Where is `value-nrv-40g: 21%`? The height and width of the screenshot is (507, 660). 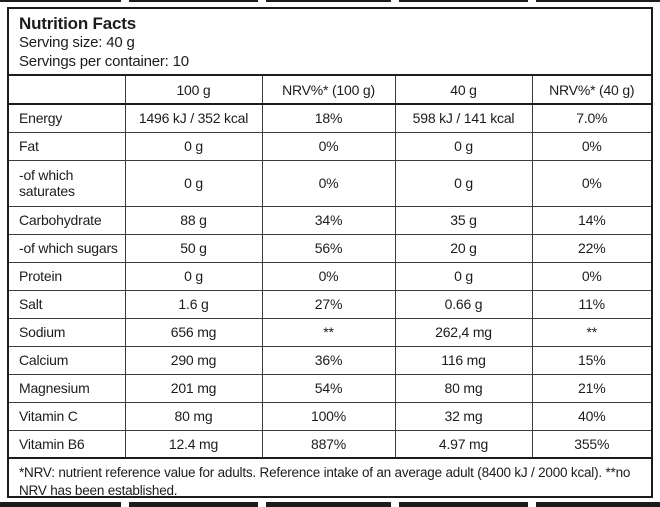 value-nrv-40g: 21% is located at coordinates (591, 388).